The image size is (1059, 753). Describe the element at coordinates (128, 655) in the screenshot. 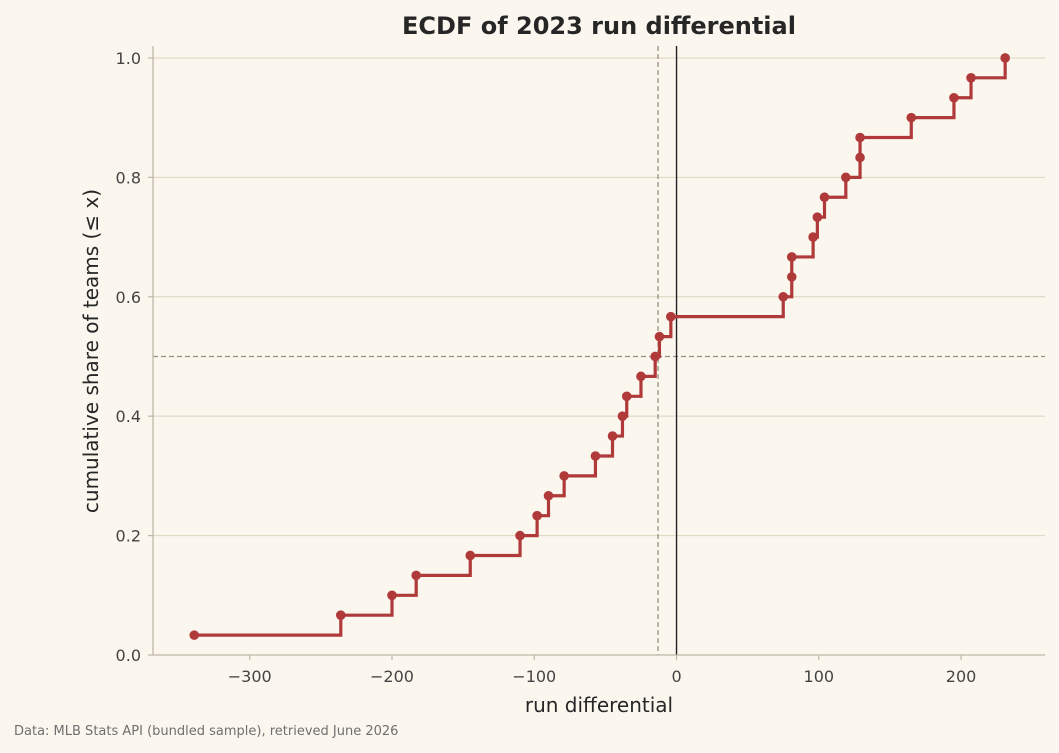

I see `y-tick-label: 0.0` at that location.